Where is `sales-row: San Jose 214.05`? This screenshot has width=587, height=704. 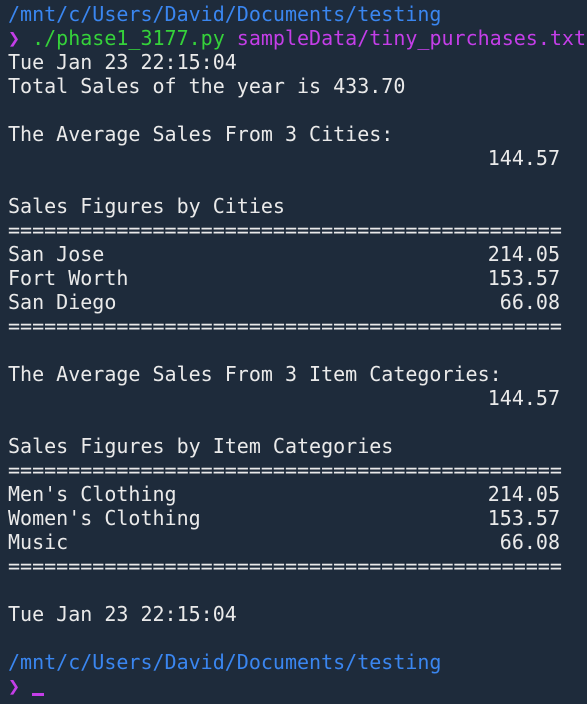 sales-row: San Jose 214.05 is located at coordinates (284, 254).